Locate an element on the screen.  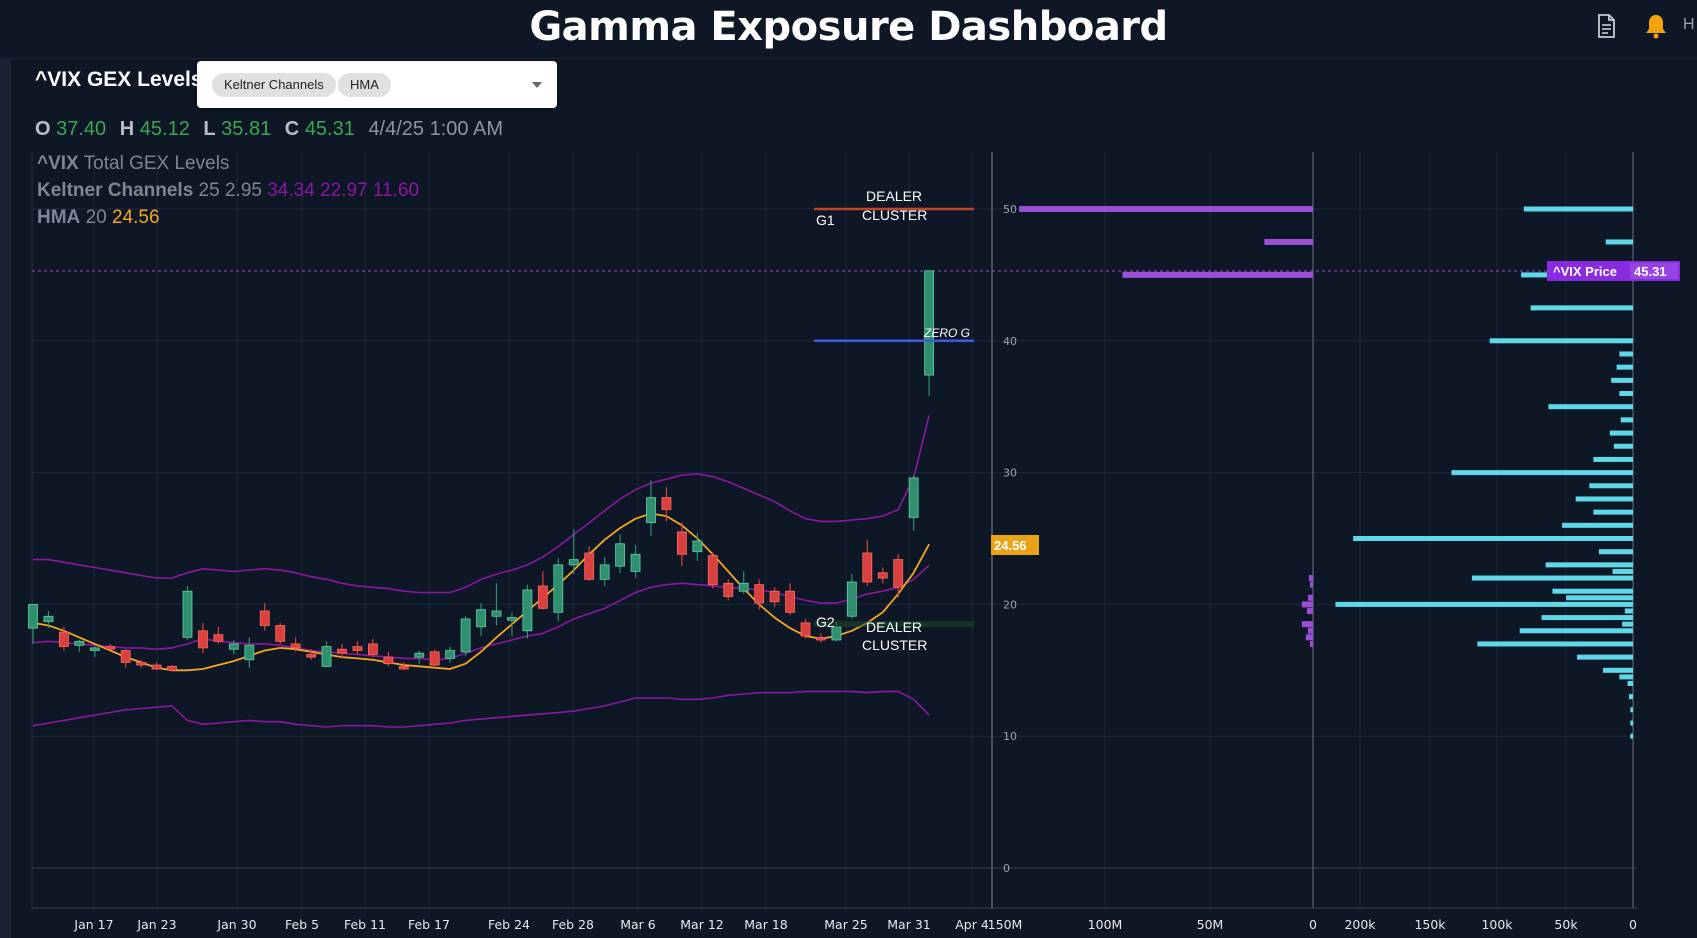
g2-label: G2 is located at coordinates (825, 622).